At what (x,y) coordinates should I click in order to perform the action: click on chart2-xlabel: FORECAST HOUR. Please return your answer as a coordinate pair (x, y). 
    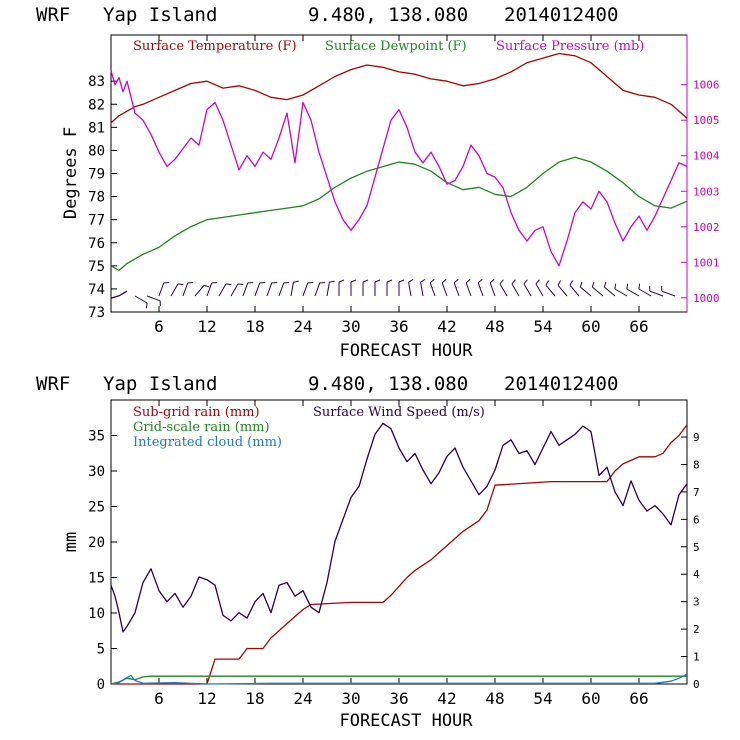
    Looking at the image, I should click on (406, 721).